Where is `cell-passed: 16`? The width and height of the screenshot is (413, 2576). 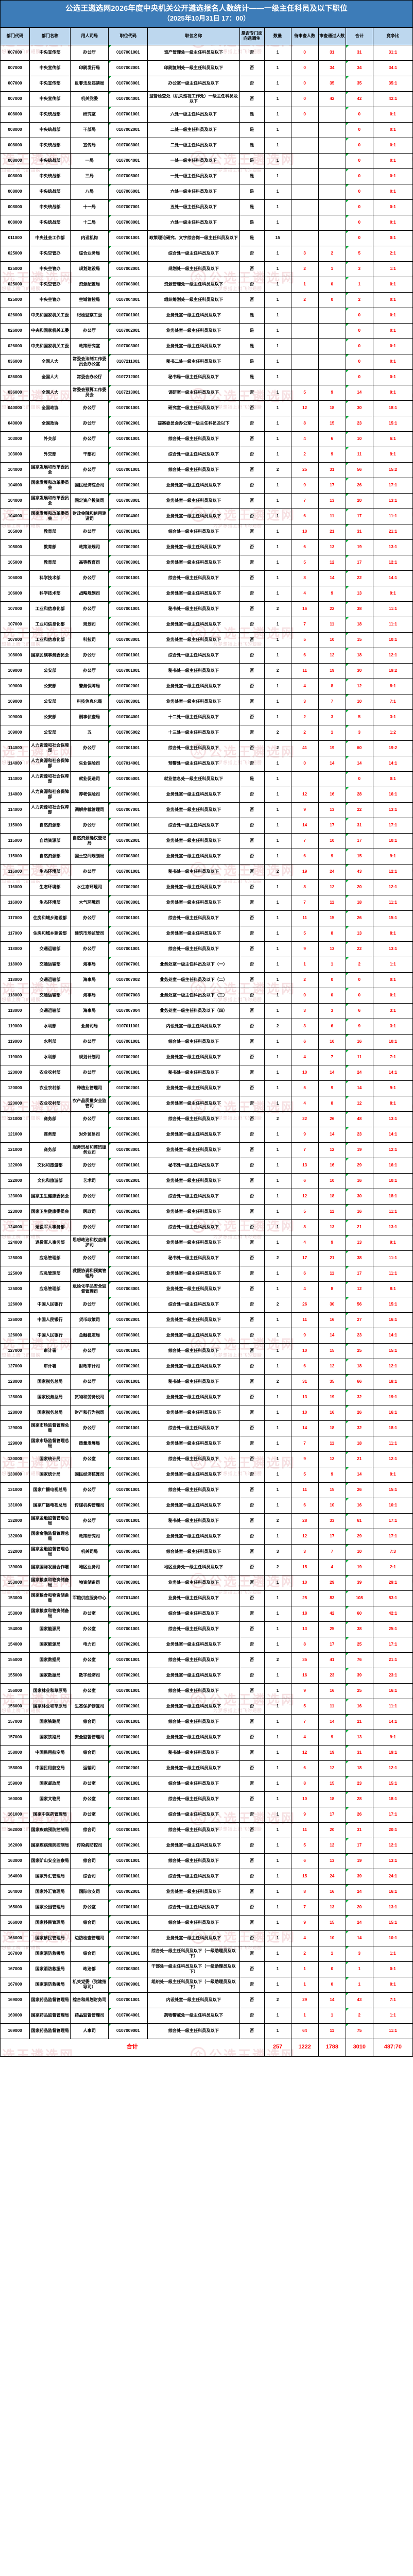 cell-passed: 16 is located at coordinates (332, 1892).